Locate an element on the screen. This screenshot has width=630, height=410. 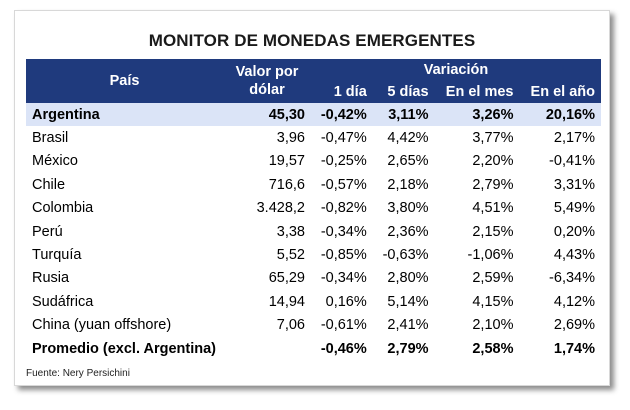
country-cell: Argentina is located at coordinates (124, 115).